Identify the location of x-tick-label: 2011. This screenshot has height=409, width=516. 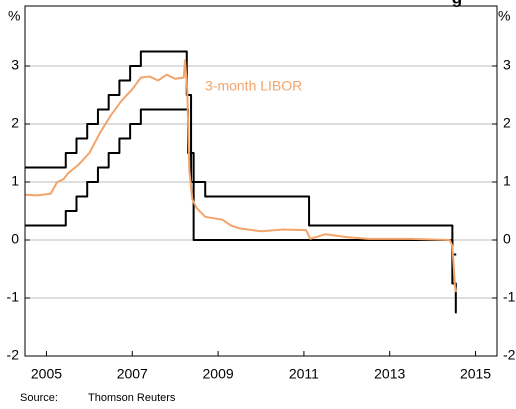
(304, 374).